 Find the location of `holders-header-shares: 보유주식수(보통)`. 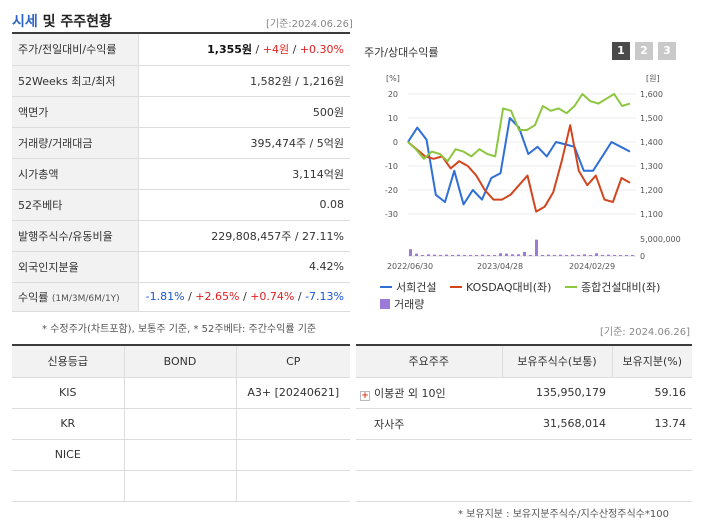

holders-header-shares: 보유주식수(보통) is located at coordinates (557, 361).